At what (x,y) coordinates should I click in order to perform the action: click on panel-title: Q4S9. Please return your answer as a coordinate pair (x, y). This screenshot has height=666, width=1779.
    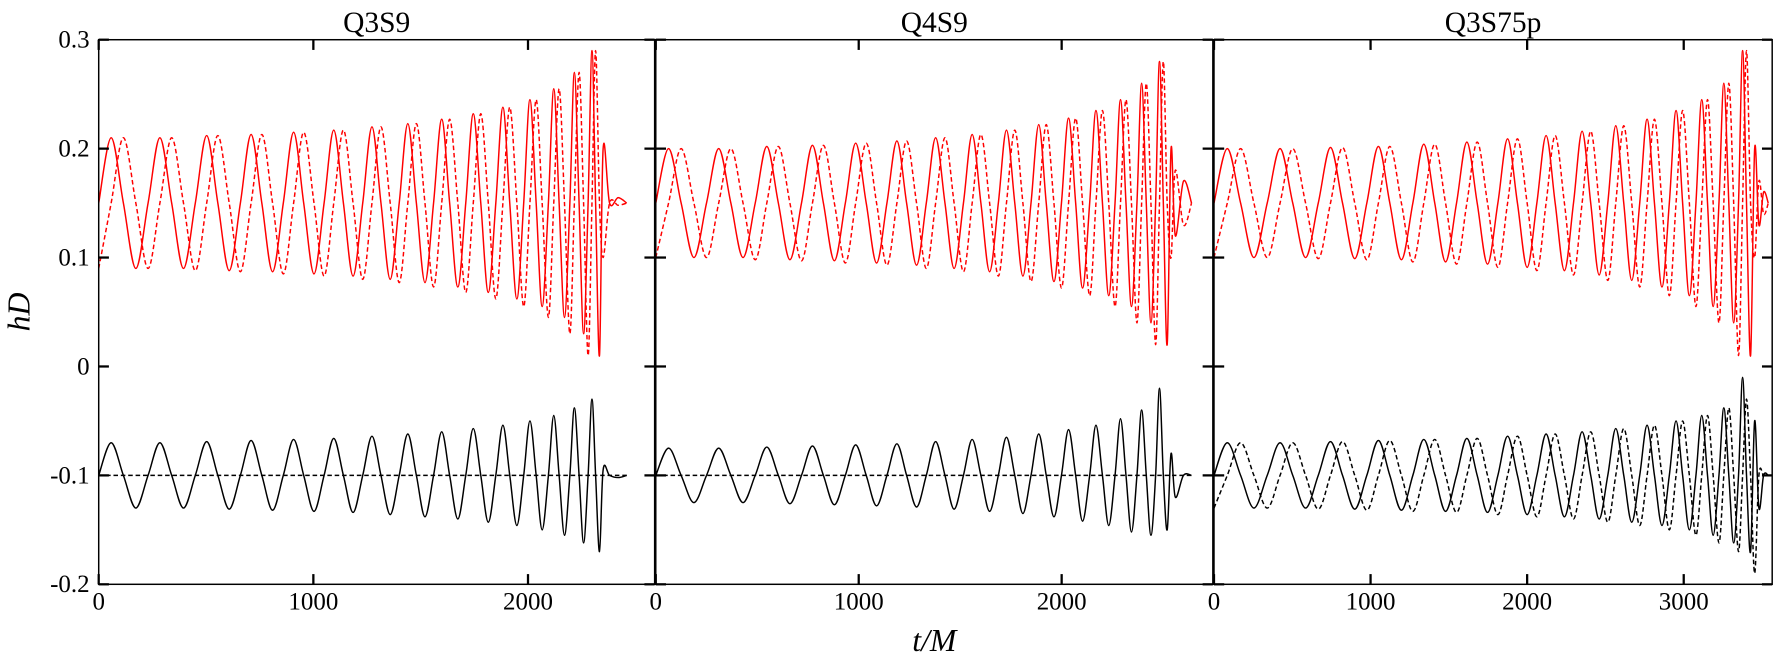
    Looking at the image, I should click on (934, 23).